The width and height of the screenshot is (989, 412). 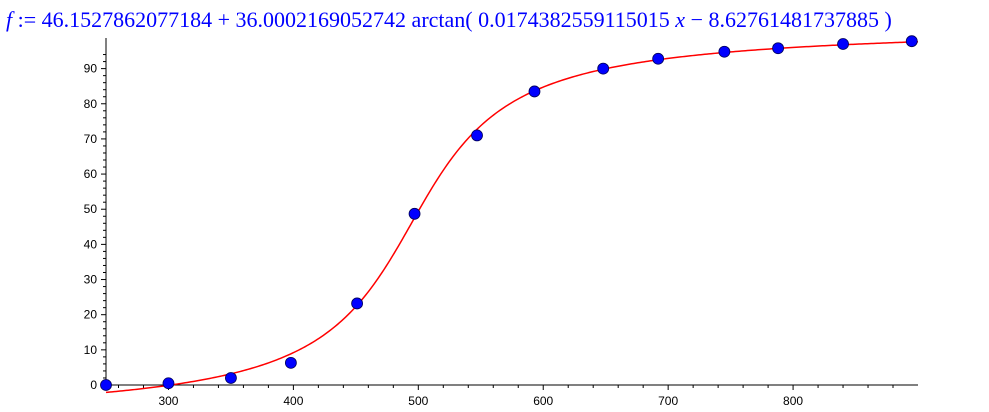 I want to click on x-tick-label: 400, so click(x=293, y=401).